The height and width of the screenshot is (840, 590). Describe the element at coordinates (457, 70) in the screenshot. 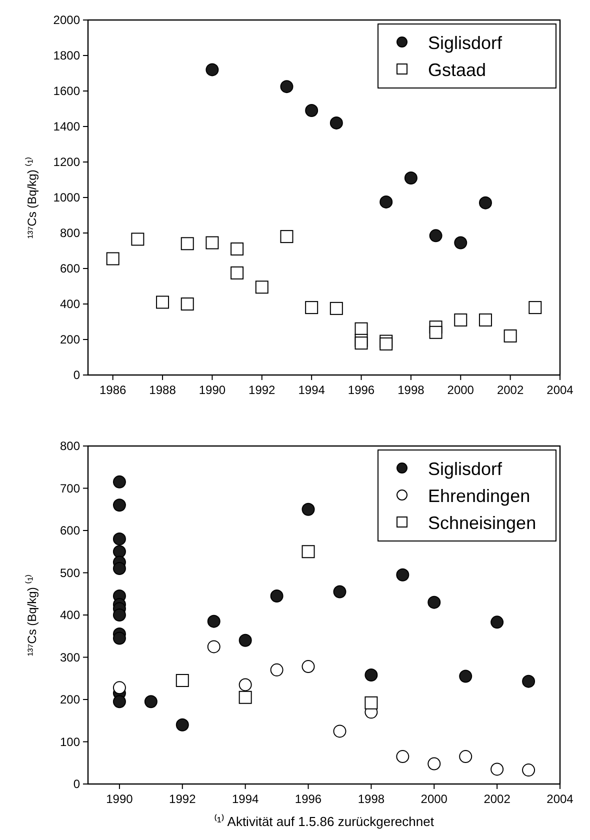

I see `legend-label: Gstaad` at that location.